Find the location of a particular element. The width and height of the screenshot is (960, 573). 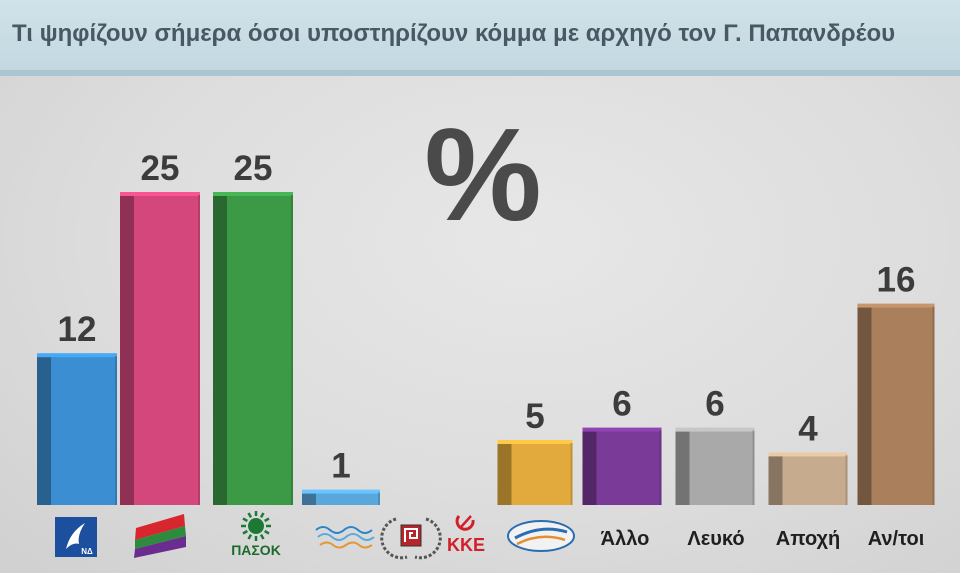

category-10: Αποχή is located at coordinates (808, 539).